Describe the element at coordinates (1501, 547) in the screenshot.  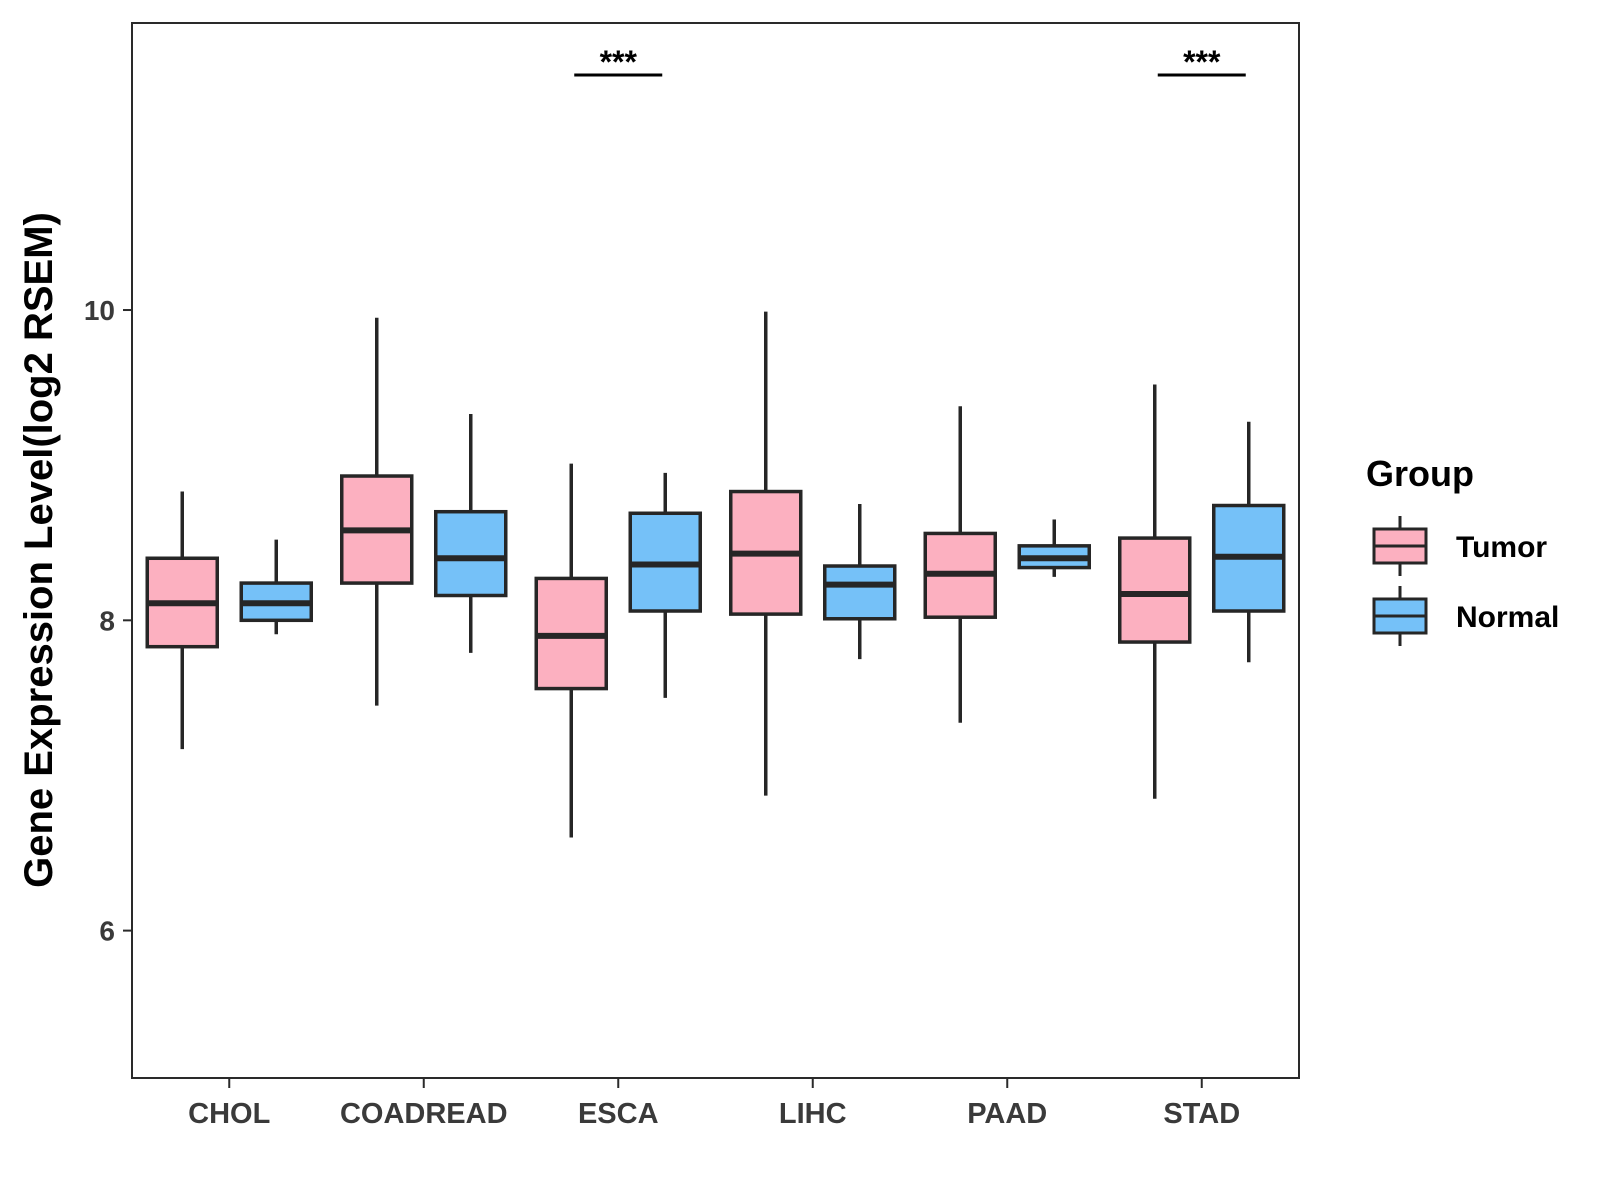
I see `legend-label: Tumor` at that location.